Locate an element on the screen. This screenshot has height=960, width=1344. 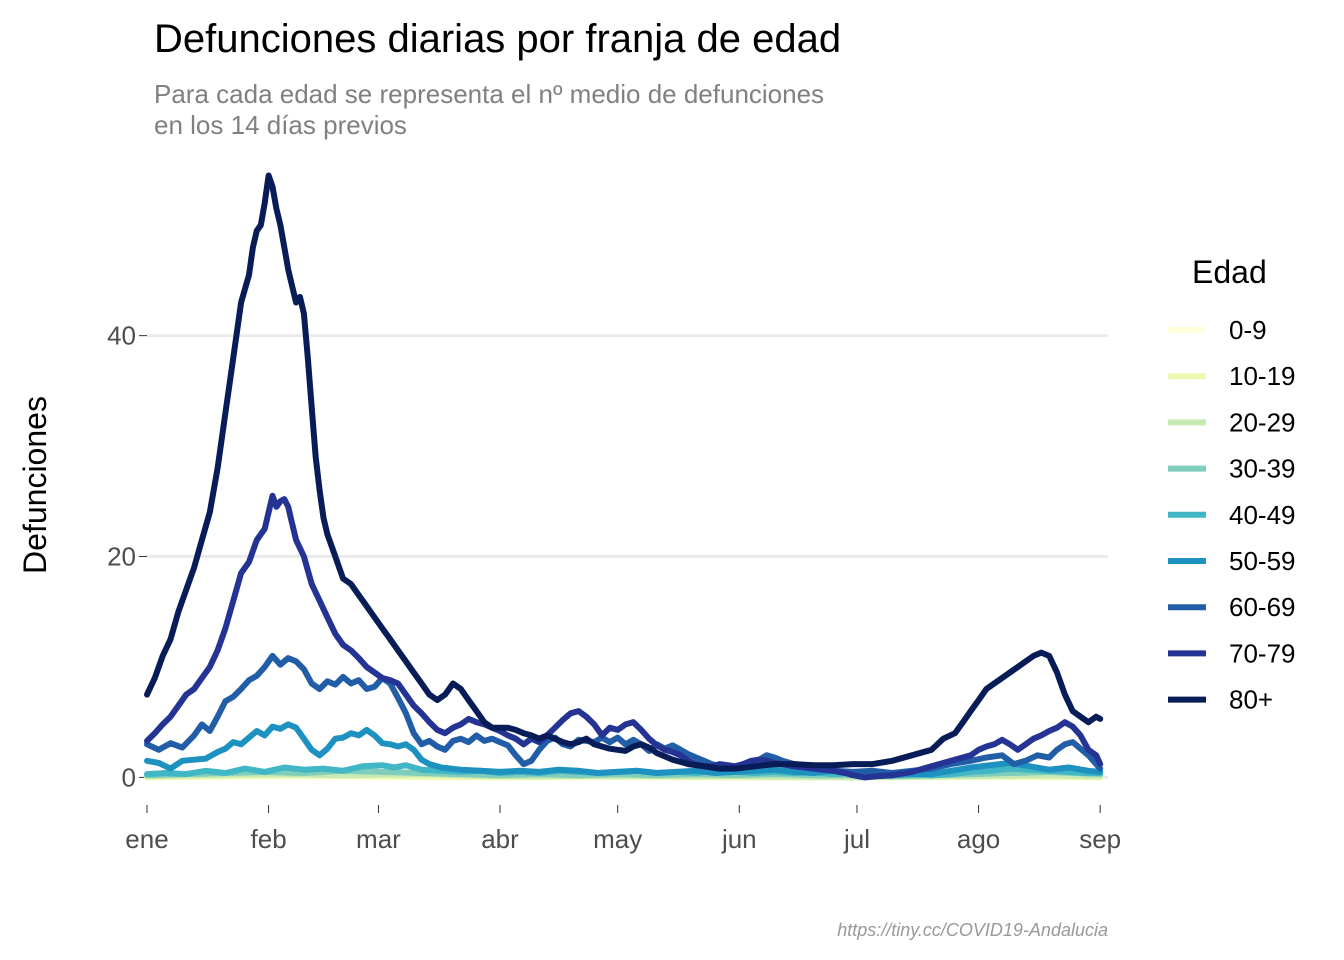
x-tick-label: ene is located at coordinates (146, 839).